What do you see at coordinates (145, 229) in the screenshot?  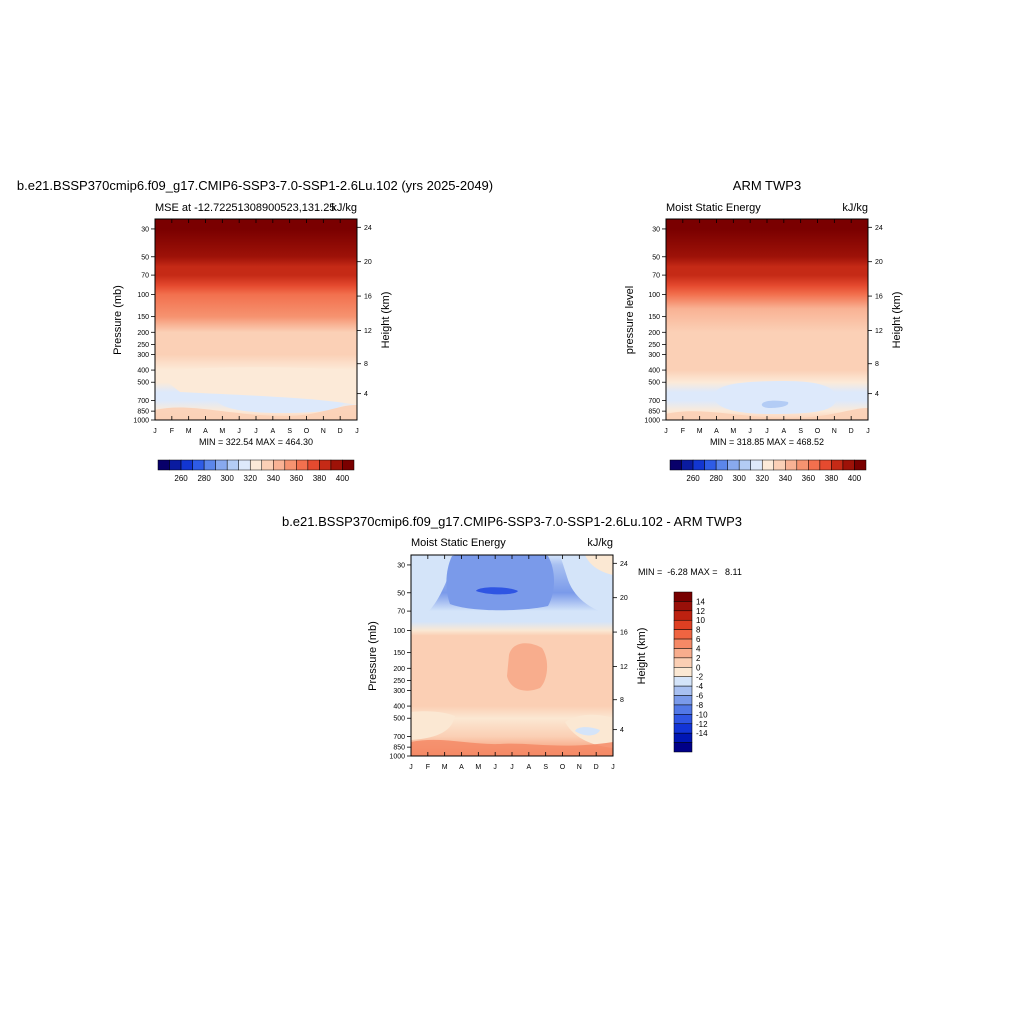 I see `pressure-tick-label: 30` at bounding box center [145, 229].